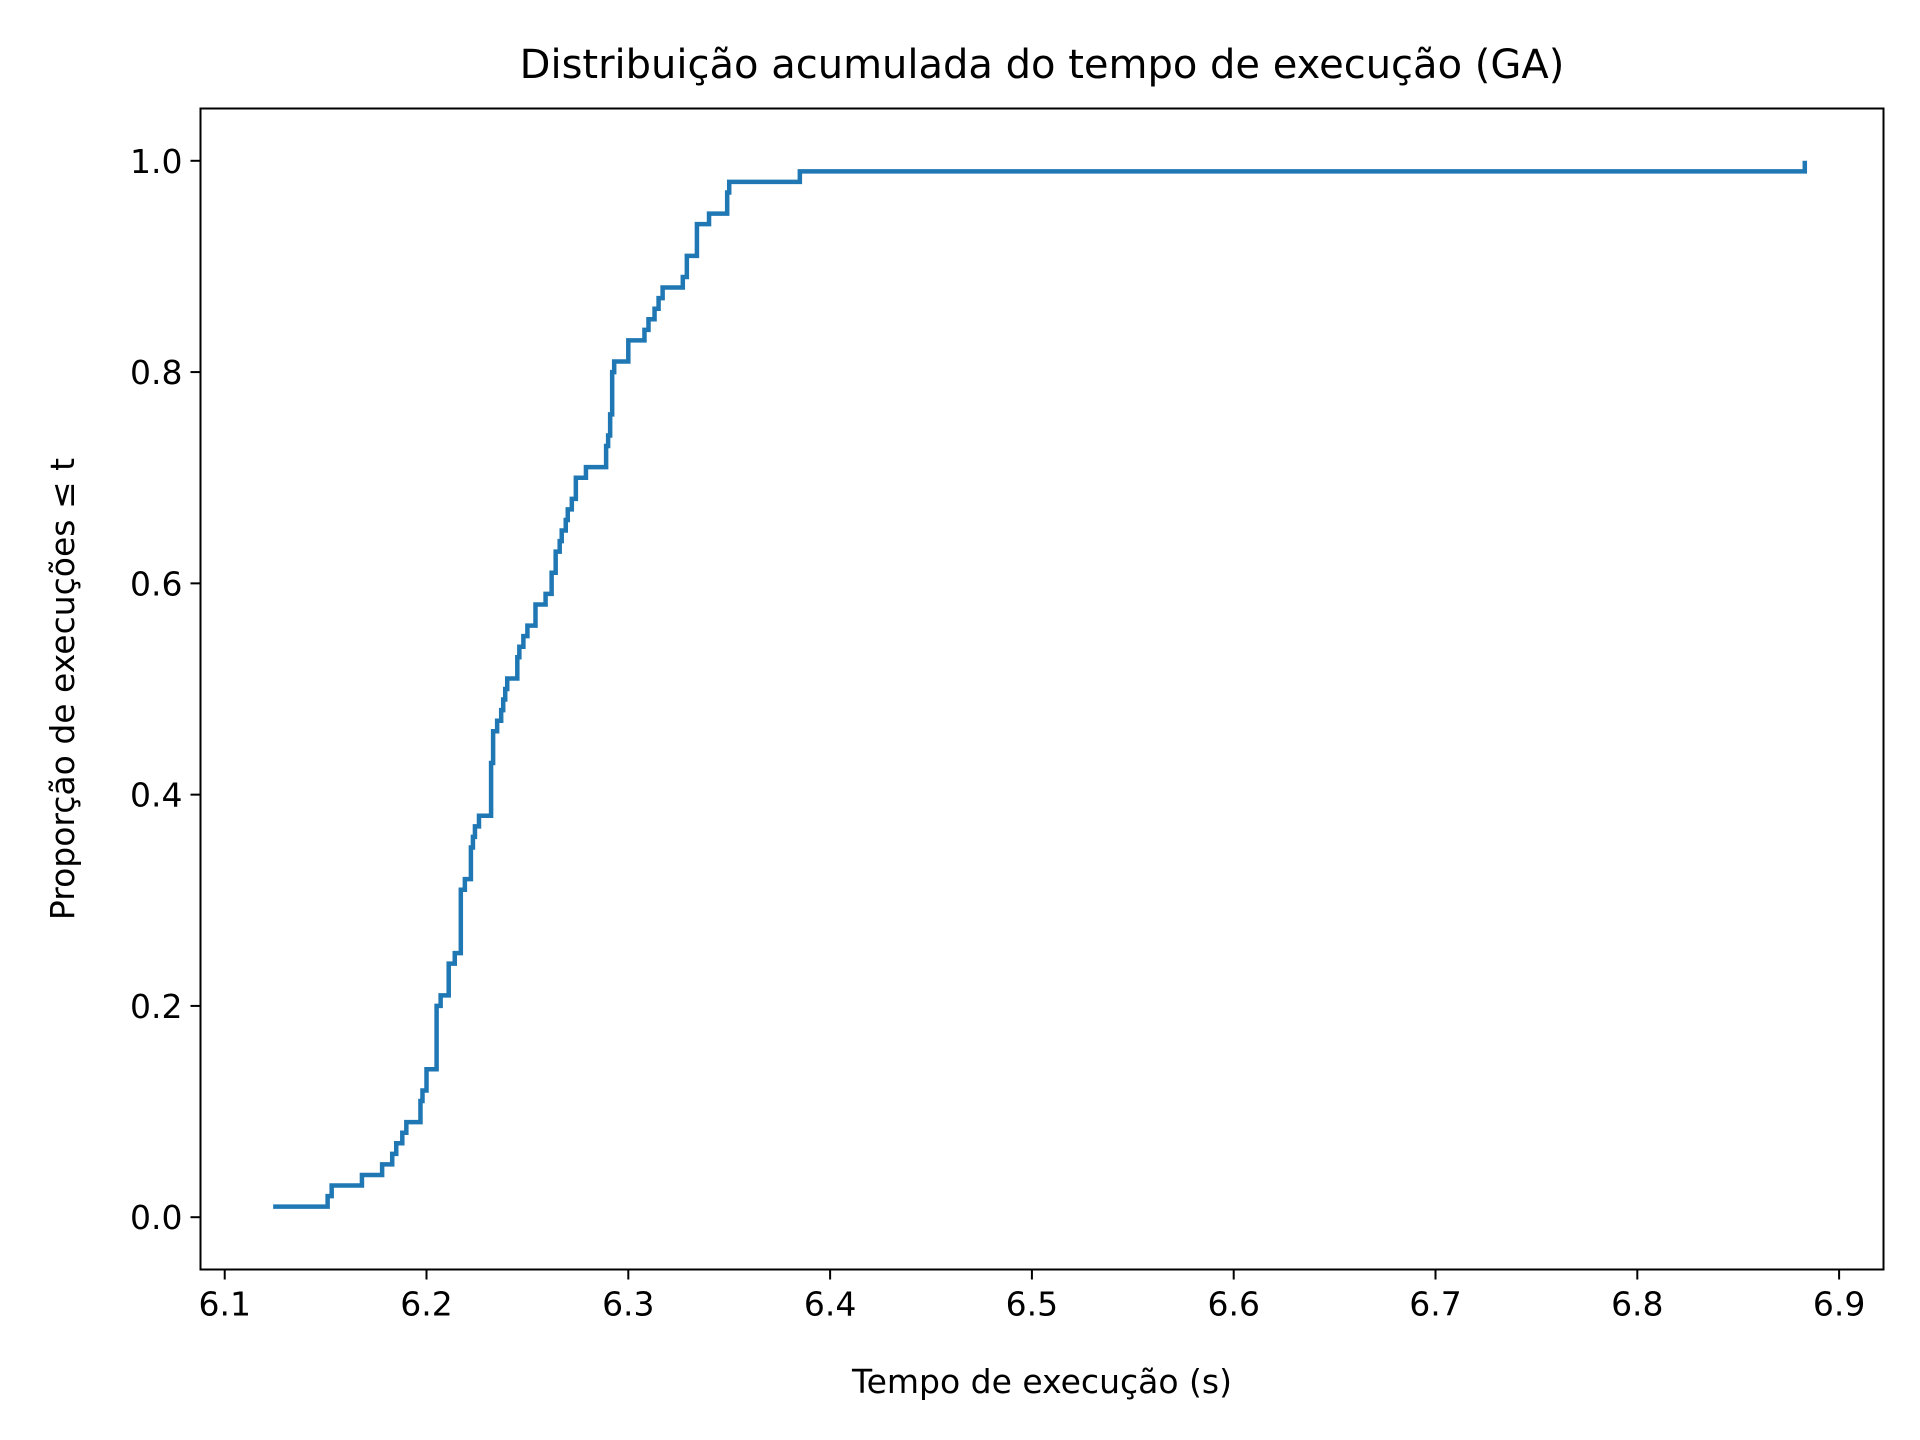 This screenshot has width=1920, height=1440. I want to click on y-tick-label: 0.2, so click(156, 1006).